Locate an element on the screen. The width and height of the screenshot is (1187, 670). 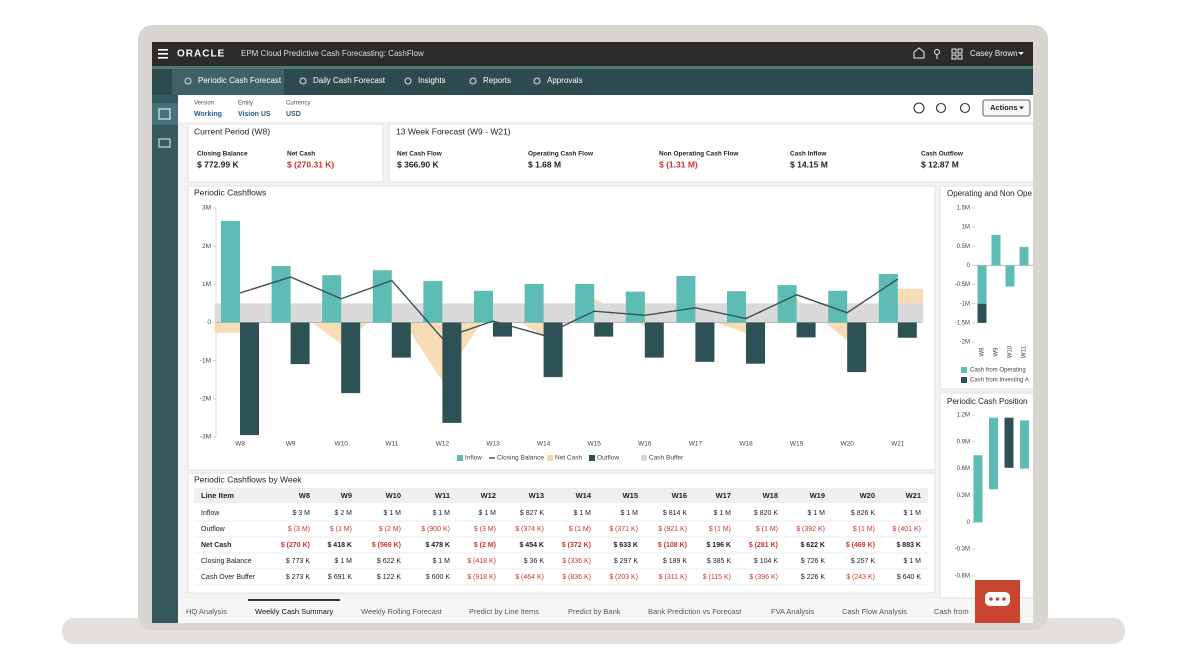
toolbar-icons is located at coordinates (942, 108).